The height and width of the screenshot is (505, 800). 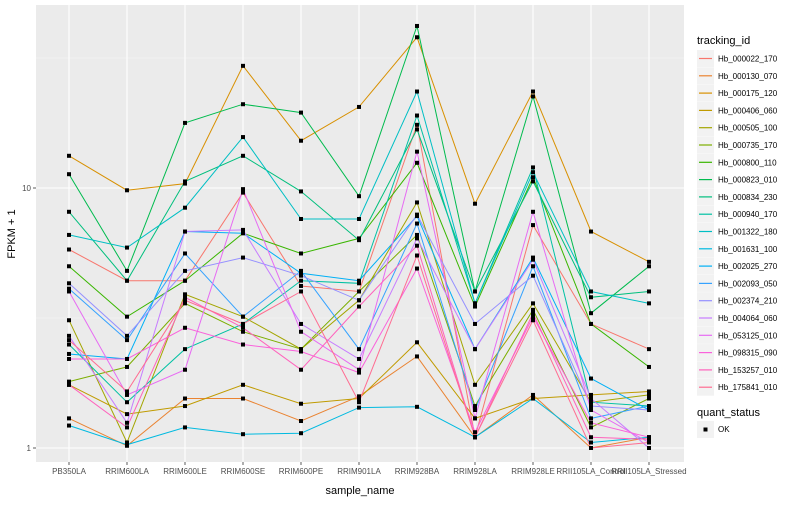 What do you see at coordinates (748, 93) in the screenshot?
I see `legend-label: Hb_000175_120` at bounding box center [748, 93].